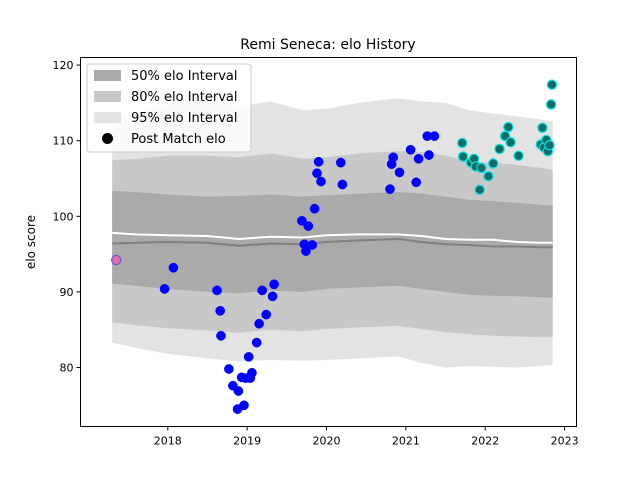 The height and width of the screenshot is (480, 640). What do you see at coordinates (184, 76) in the screenshot?
I see `legend-label-50: 50% elo Interval` at bounding box center [184, 76].